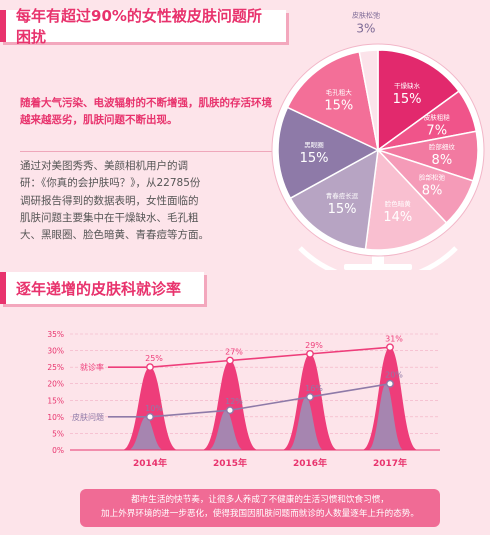 This screenshot has height=535, width=490. I want to click on y-tick-label: 25%, so click(55, 367).